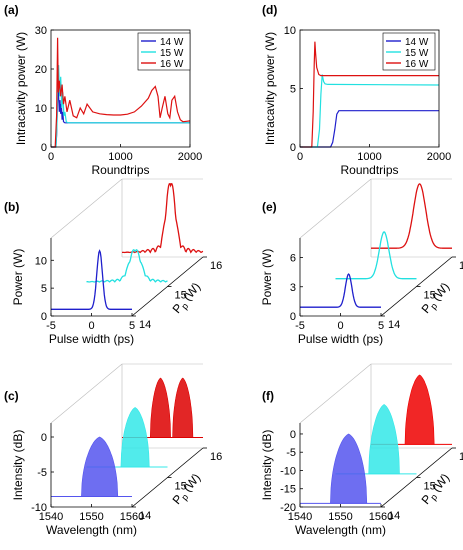  I want to click on x-tick-label-a: 0, so click(51, 157).